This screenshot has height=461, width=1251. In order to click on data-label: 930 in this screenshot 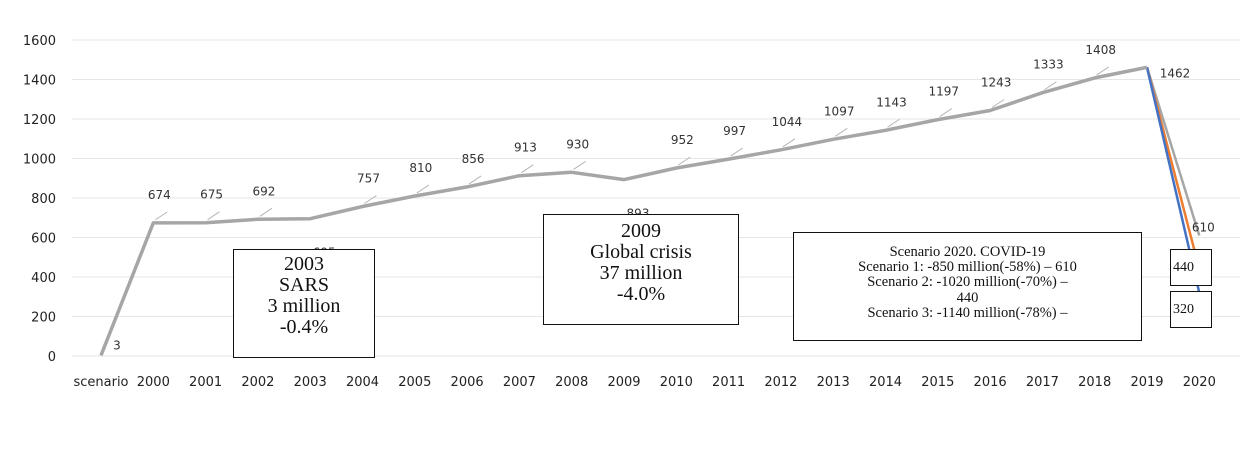, I will do `click(577, 144)`.